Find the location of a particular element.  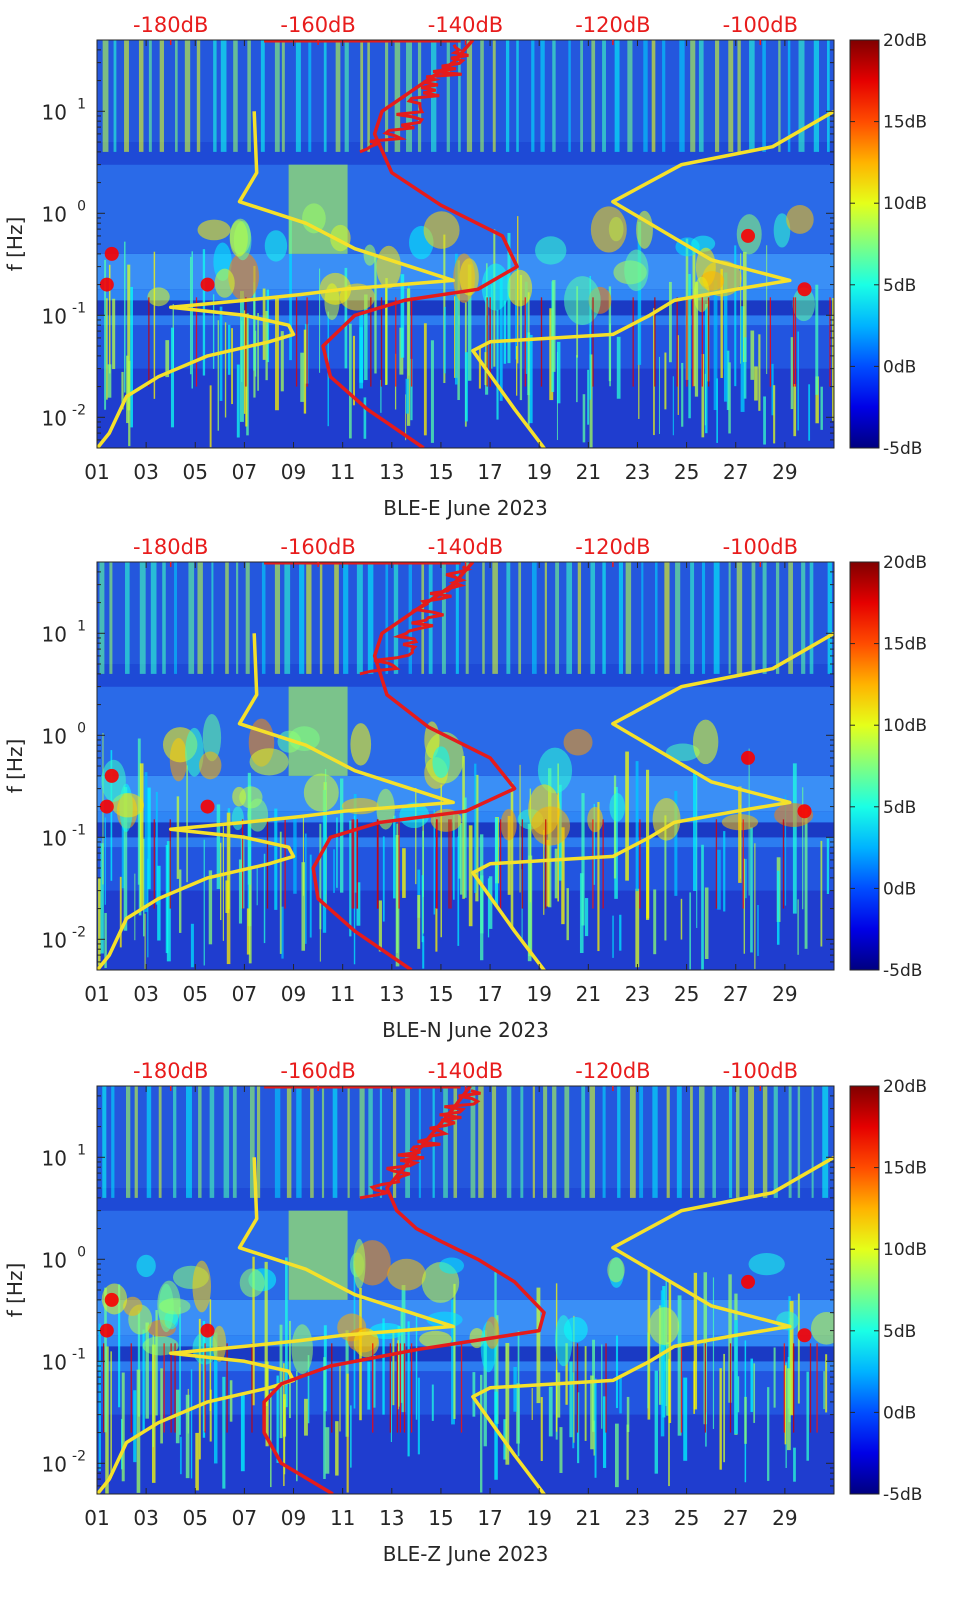

top-axis-label: -100dB is located at coordinates (760, 25).